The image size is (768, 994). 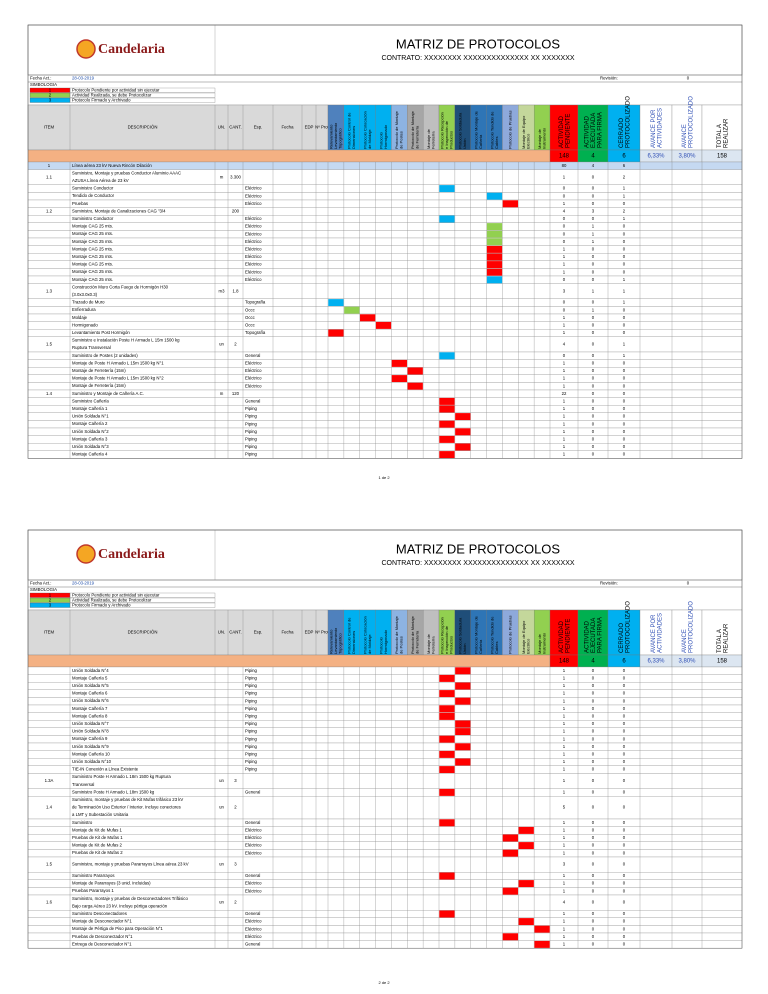 I want to click on row-description: Pruebas de Kit de Mufas 1, so click(x=97, y=837).